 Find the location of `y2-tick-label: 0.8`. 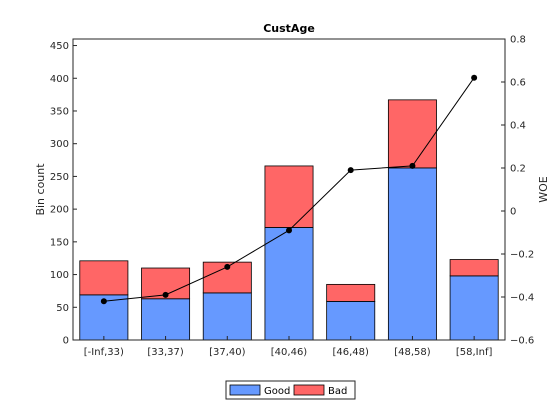

y2-tick-label: 0.8 is located at coordinates (518, 40).